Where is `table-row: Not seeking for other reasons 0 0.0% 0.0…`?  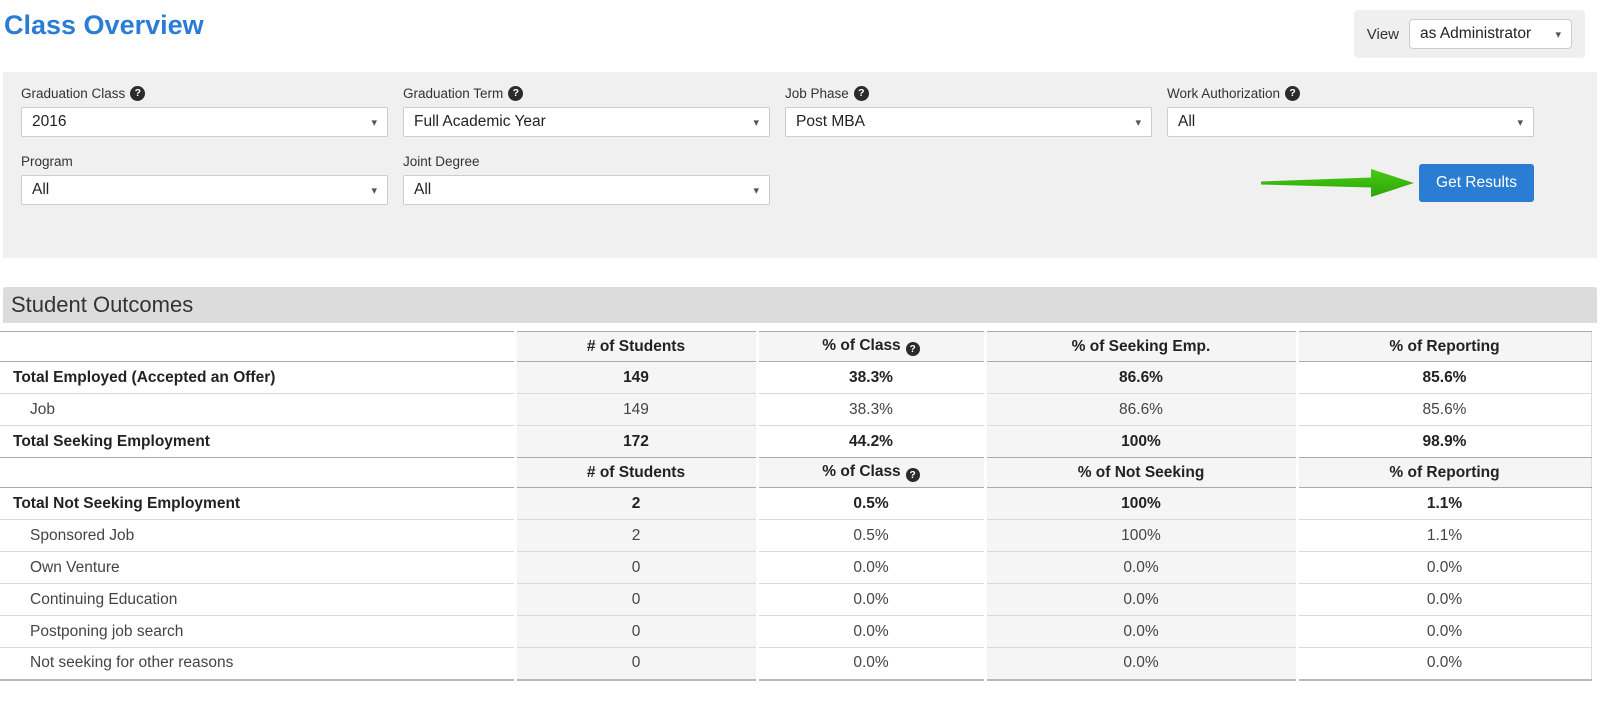
table-row: Not seeking for other reasons 0 0.0% 0.0… is located at coordinates (795, 663).